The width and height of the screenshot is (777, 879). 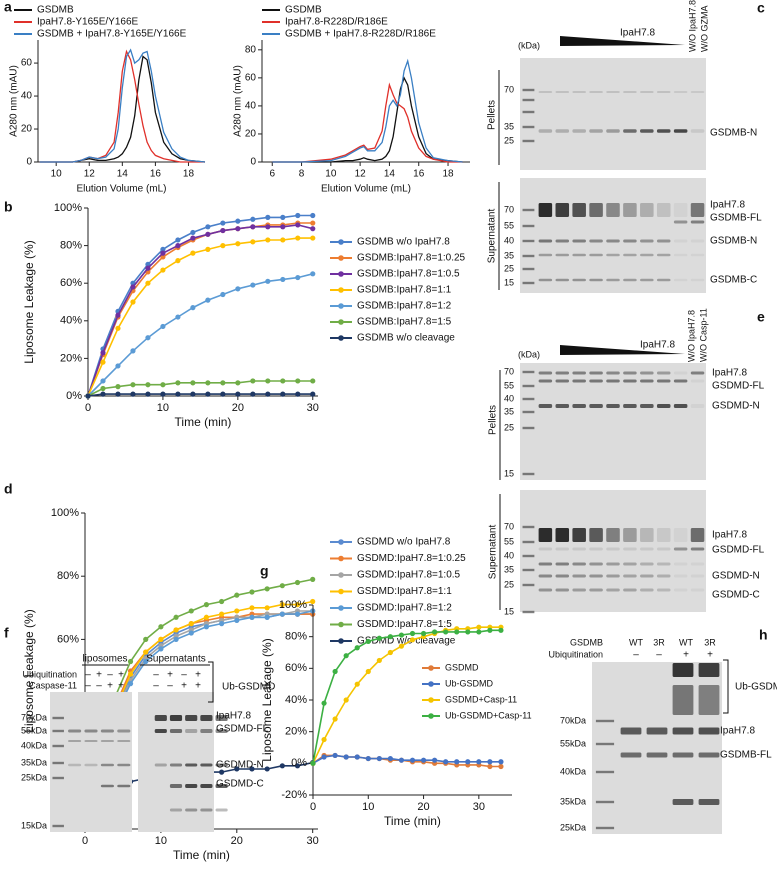 I want to click on y-tick-label: 100%, so click(x=65, y=513).